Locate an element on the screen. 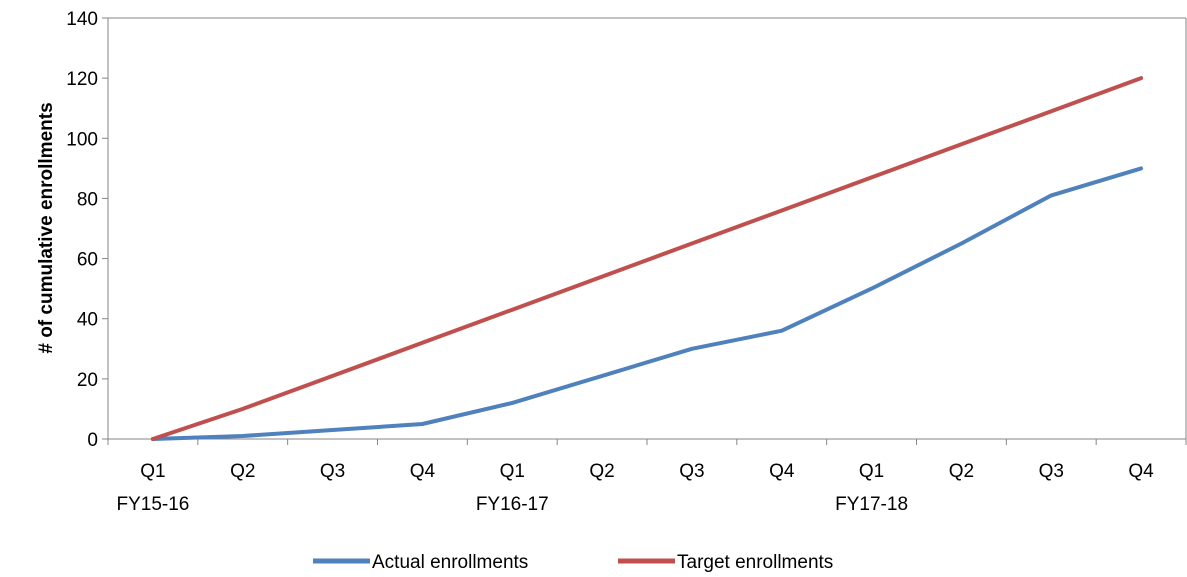 This screenshot has height=577, width=1187. y-axis-title: # of cumulative enrollments is located at coordinates (46, 227).